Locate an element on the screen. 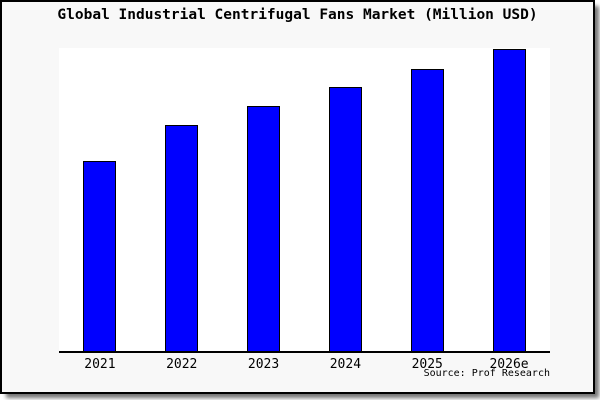 The image size is (600, 400). bar-2021 is located at coordinates (100, 256).